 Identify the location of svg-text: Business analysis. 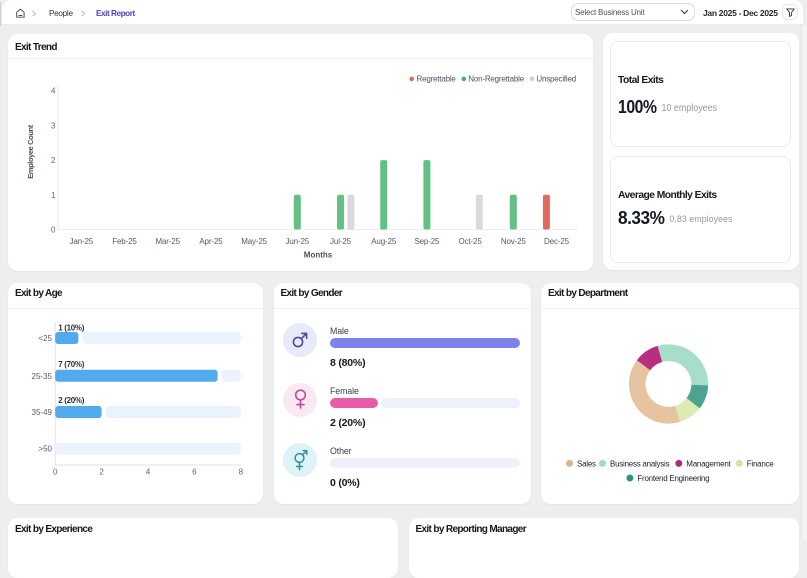
(640, 463).